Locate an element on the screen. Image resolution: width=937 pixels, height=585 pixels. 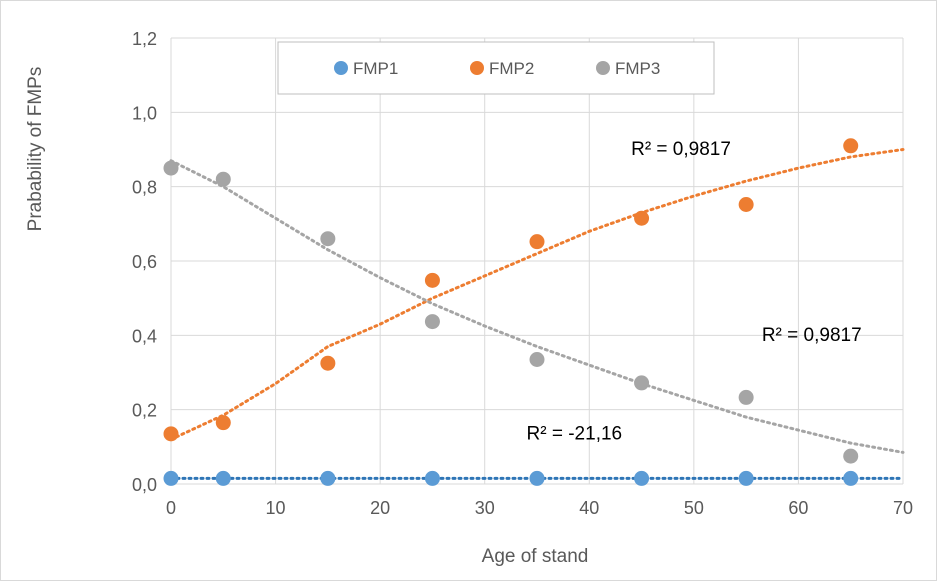
y-tick-label: 0,6 is located at coordinates (144, 262).